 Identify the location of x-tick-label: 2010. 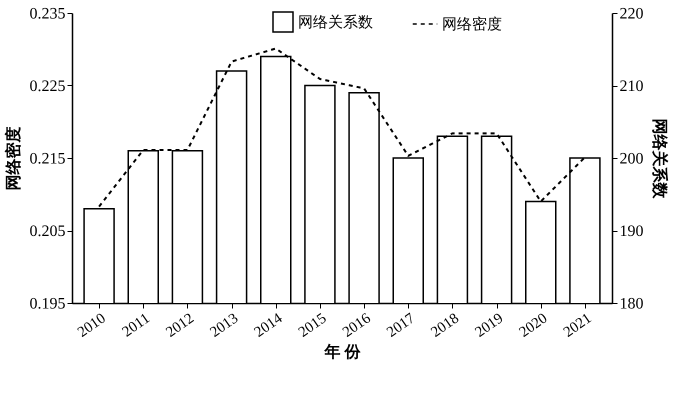
(92, 325).